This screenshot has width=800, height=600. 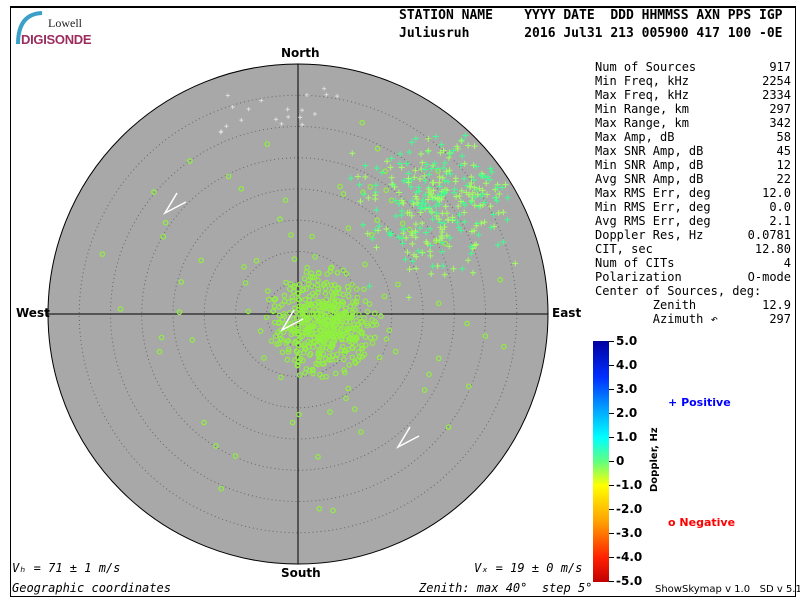 What do you see at coordinates (693, 193) in the screenshot?
I see `stat-row: Max RMS Err, deg 12.0` at bounding box center [693, 193].